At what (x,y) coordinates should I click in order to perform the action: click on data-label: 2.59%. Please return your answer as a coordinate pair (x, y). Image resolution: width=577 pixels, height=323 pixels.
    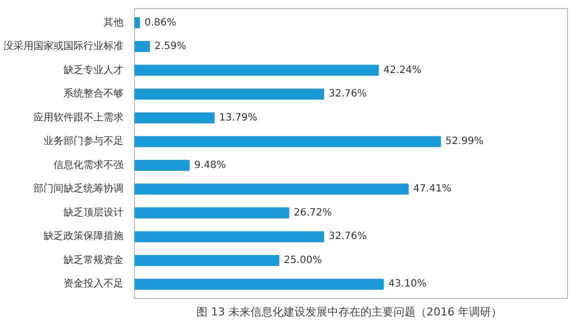
    Looking at the image, I should click on (170, 46).